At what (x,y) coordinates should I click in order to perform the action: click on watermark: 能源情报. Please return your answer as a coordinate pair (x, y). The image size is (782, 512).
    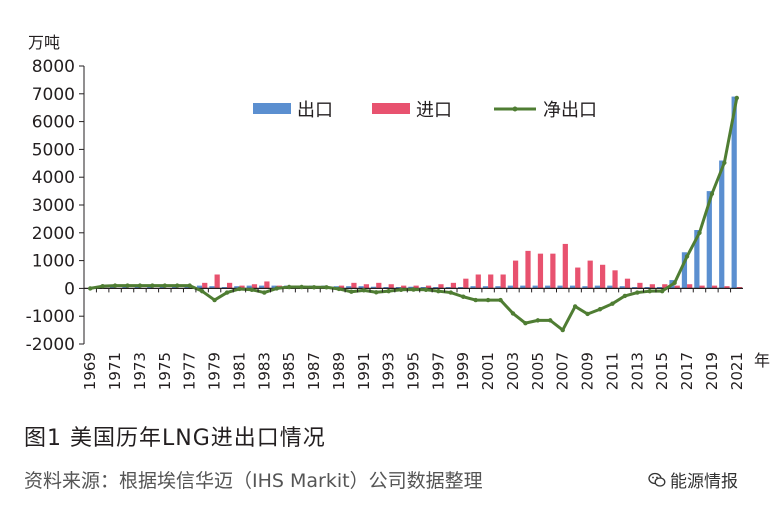
    Looking at the image, I should click on (693, 479).